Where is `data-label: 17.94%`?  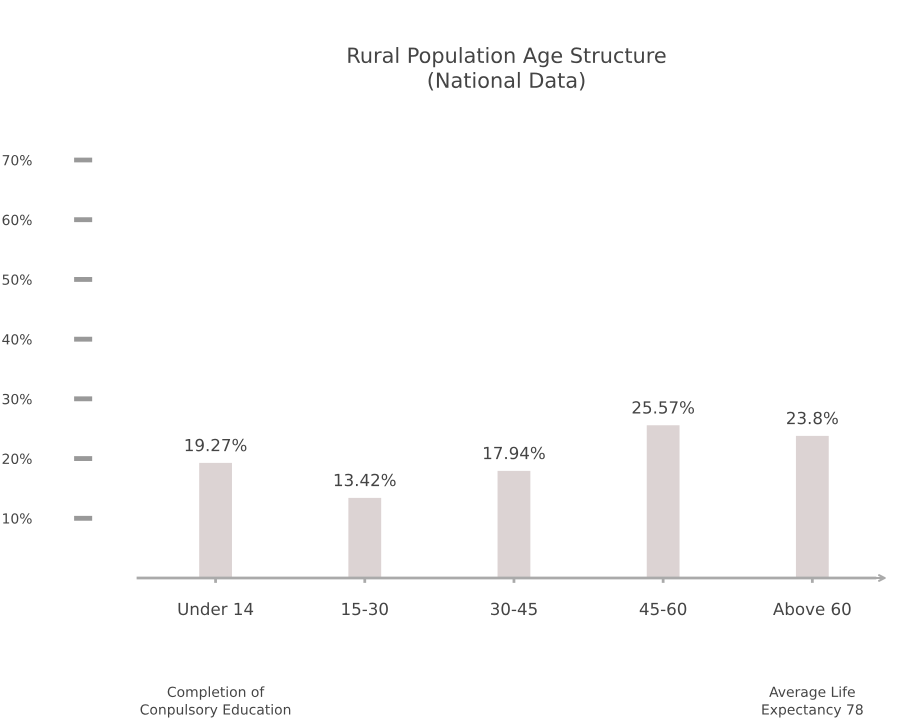
data-label: 17.94% is located at coordinates (514, 453).